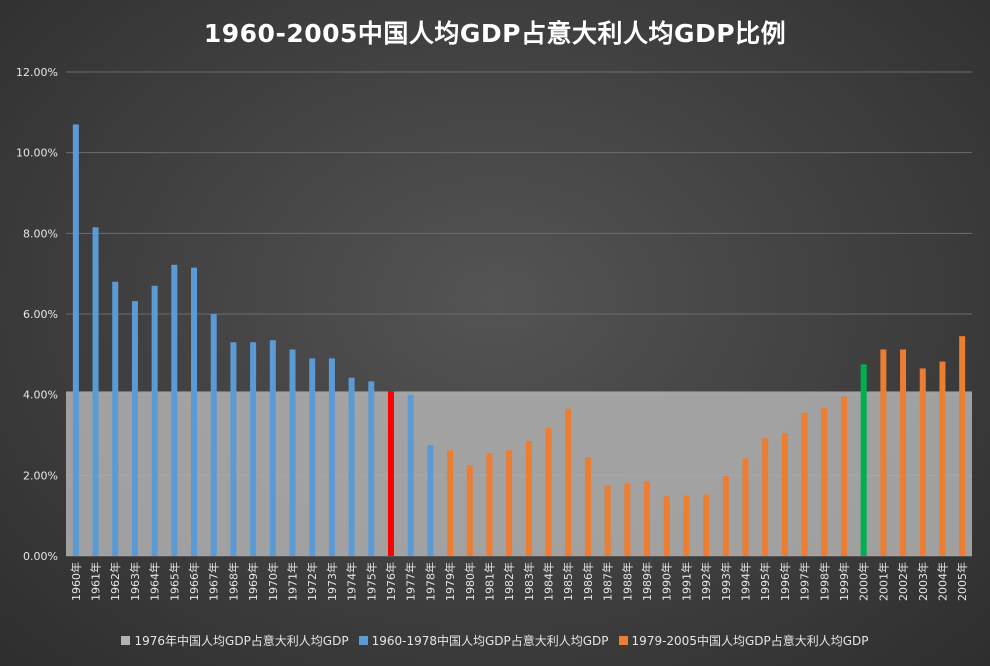  I want to click on x-tick-label: 2002年, so click(903, 581).